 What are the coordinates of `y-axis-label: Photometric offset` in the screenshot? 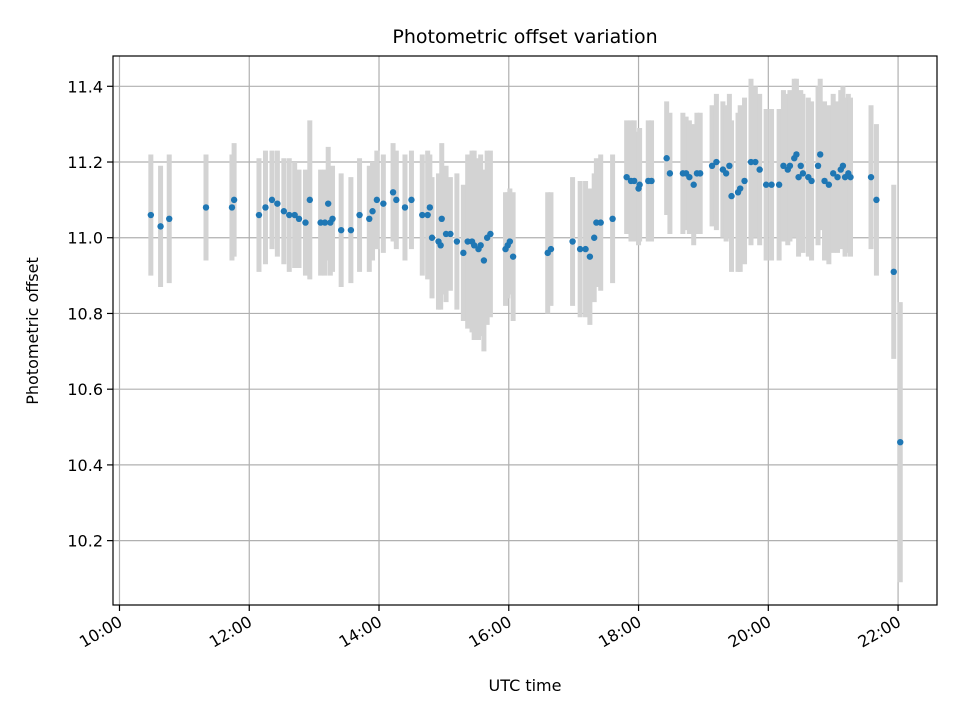 It's located at (32, 331).